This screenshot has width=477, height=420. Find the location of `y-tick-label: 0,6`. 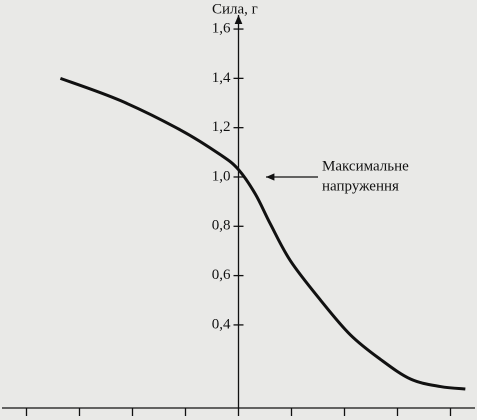

y-tick-label: 0,6 is located at coordinates (221, 275).